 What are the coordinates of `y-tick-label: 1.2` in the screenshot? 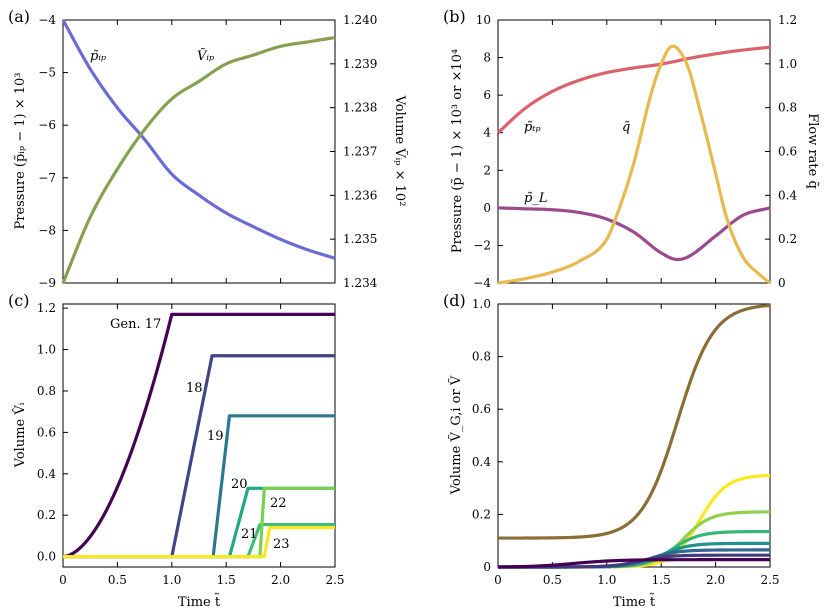 It's located at (46, 308).